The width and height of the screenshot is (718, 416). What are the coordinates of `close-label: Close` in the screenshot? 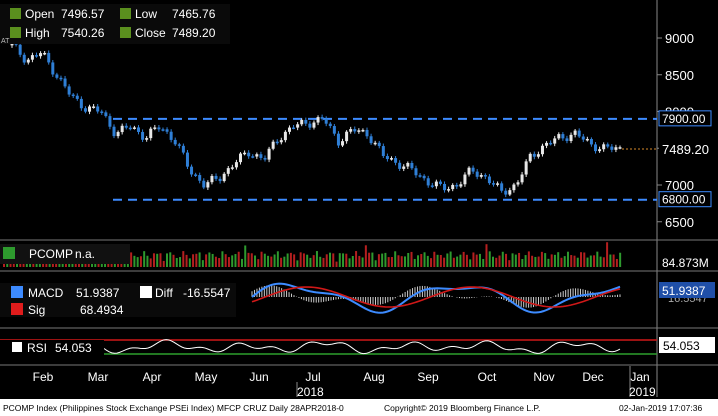 It's located at (150, 33).